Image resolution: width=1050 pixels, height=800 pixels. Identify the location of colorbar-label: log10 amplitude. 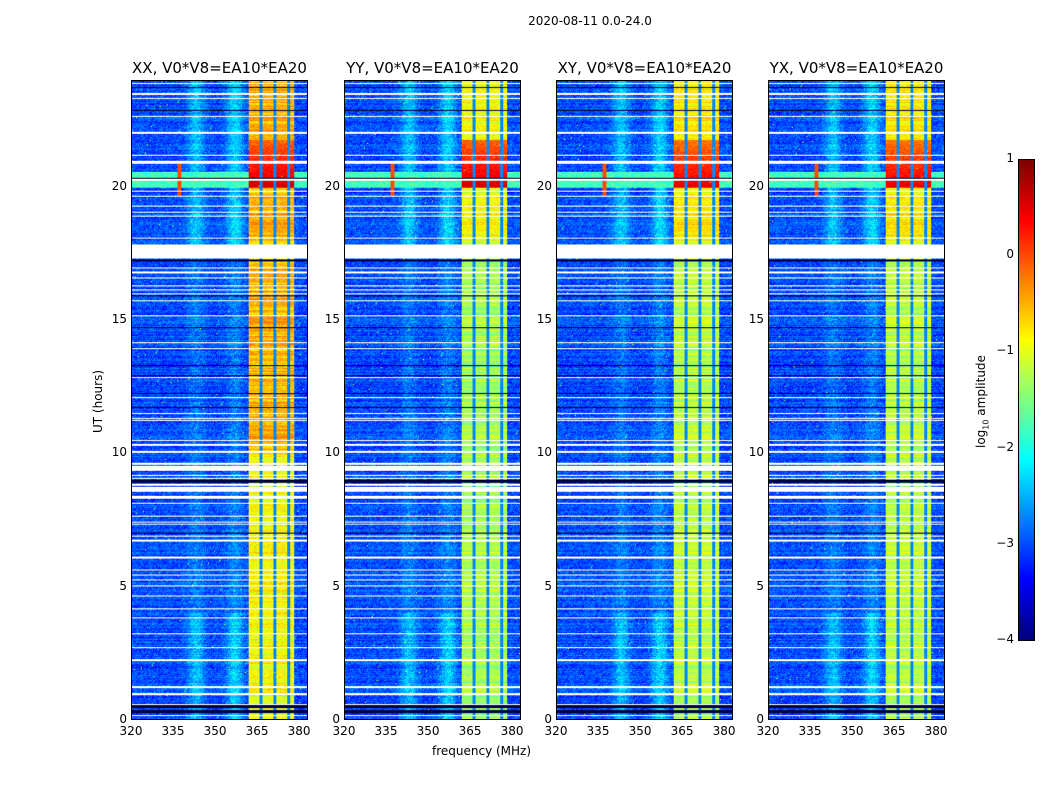
(982, 401).